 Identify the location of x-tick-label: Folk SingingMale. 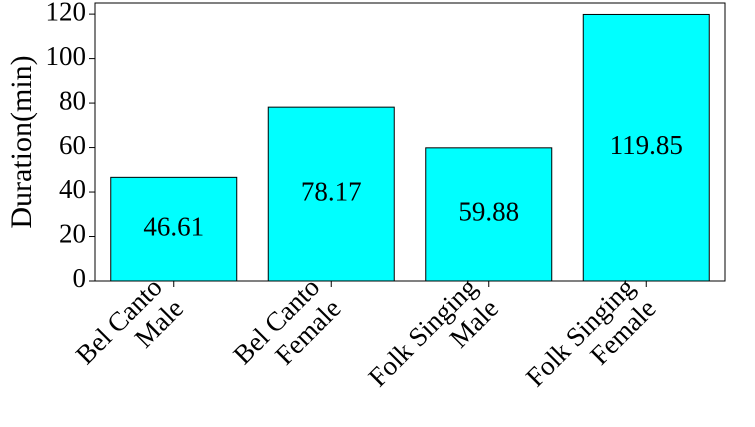
(433, 343).